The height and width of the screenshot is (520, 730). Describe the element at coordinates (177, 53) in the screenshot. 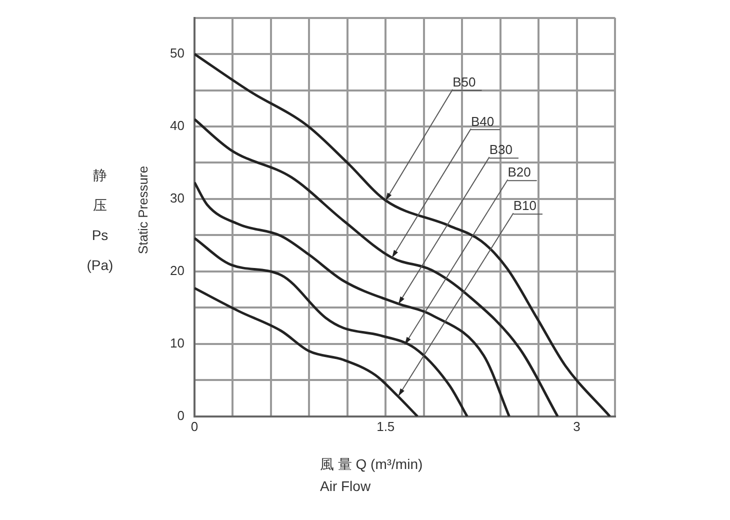

I see `y-tick-label: 50` at that location.